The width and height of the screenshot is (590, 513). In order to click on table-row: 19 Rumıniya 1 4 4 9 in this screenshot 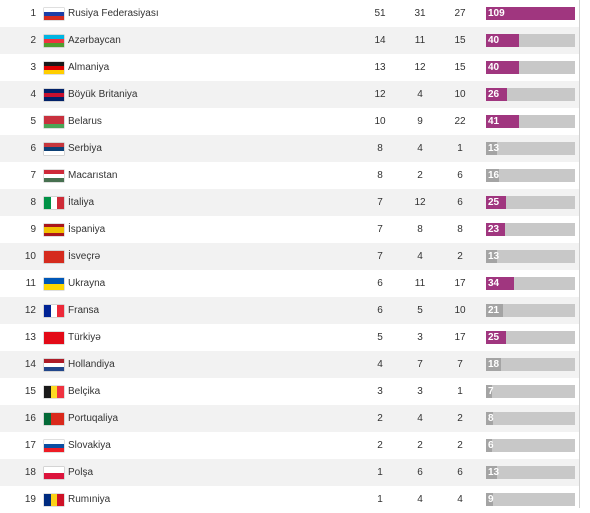, I will do `click(290, 499)`.